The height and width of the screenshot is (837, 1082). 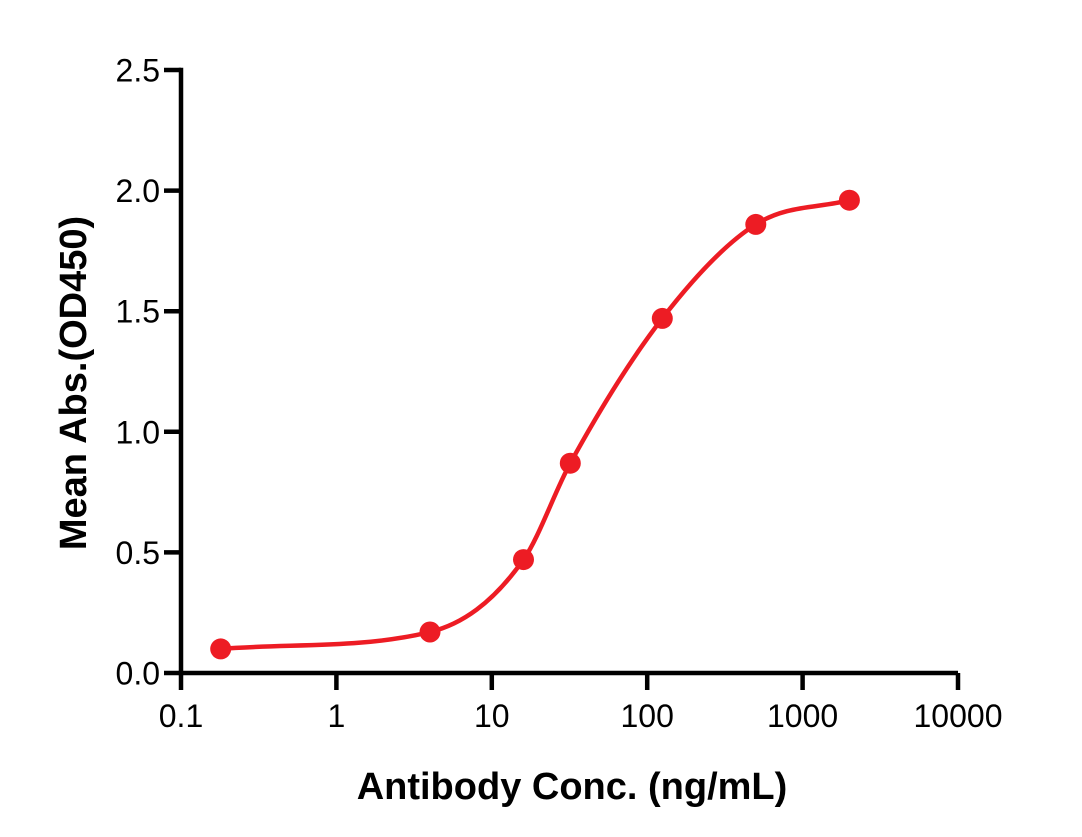 I want to click on y-tick-label: 2.5, so click(x=138, y=71).